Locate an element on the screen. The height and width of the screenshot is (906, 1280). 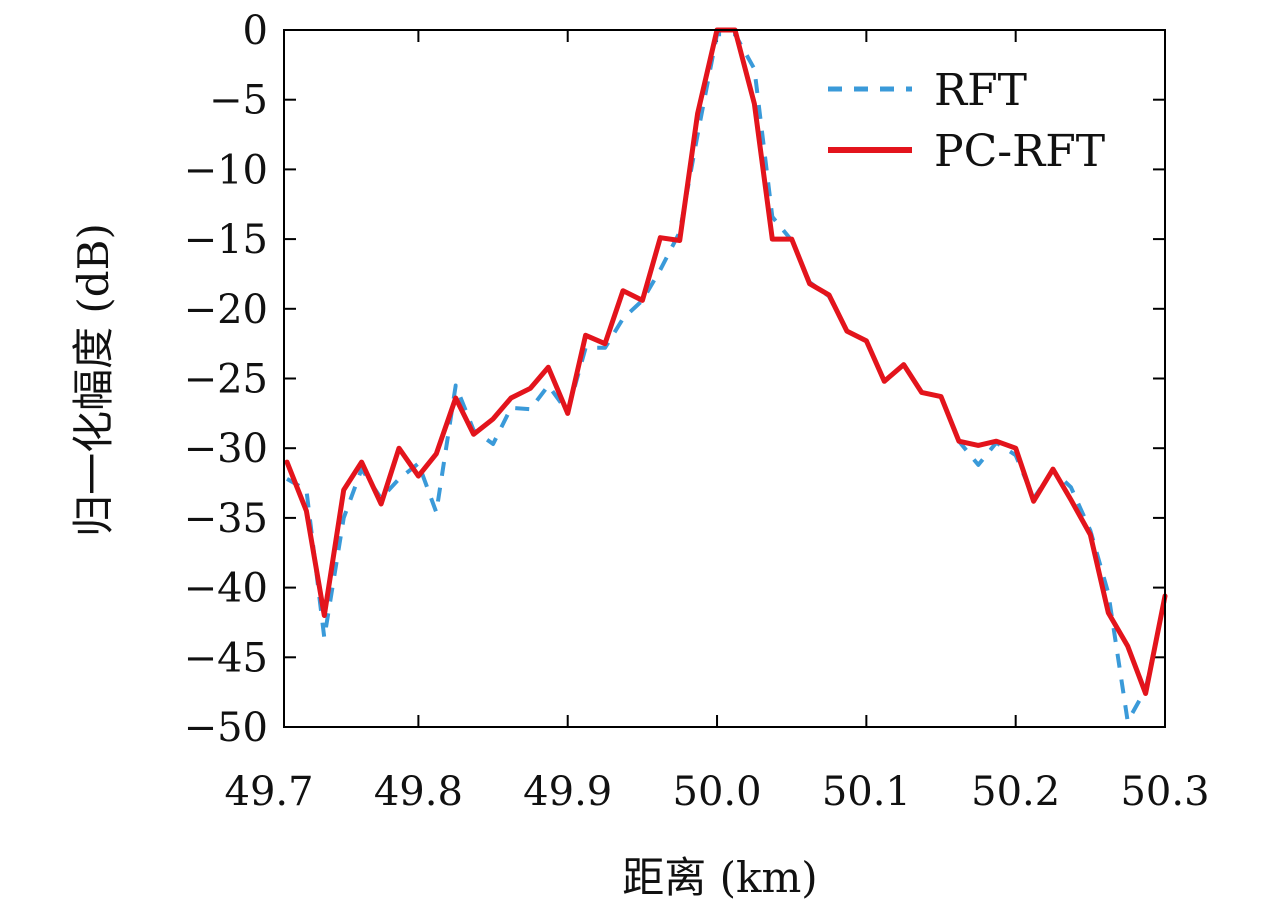
y-tick-label: −15 is located at coordinates (226, 240).